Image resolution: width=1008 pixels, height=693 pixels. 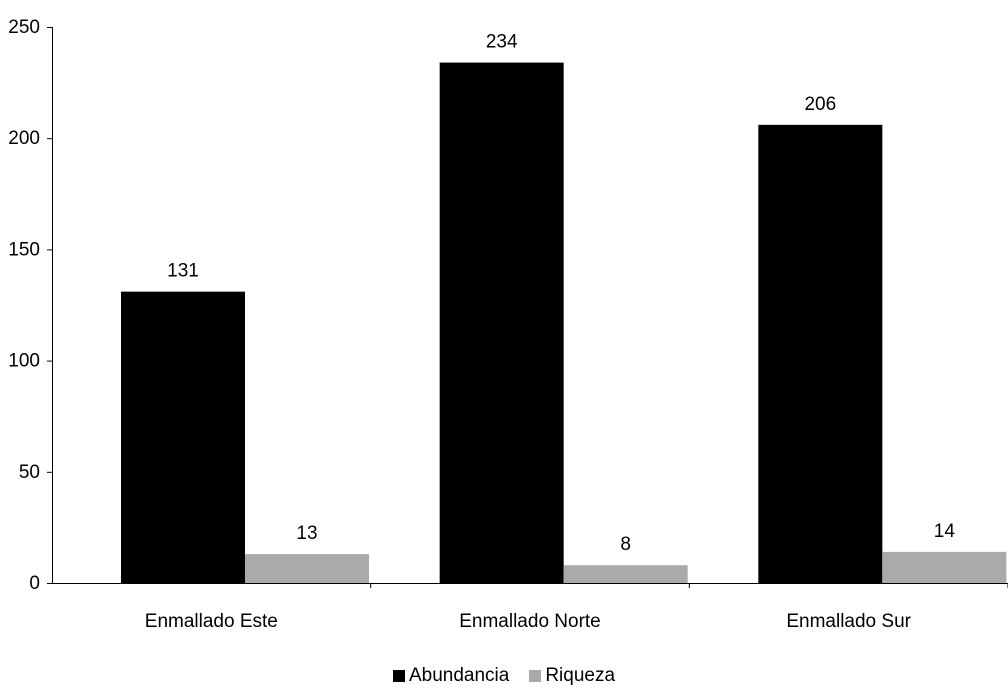 I want to click on y-axis-ticks: 0 50 100 150 200 250, so click(x=30, y=305).